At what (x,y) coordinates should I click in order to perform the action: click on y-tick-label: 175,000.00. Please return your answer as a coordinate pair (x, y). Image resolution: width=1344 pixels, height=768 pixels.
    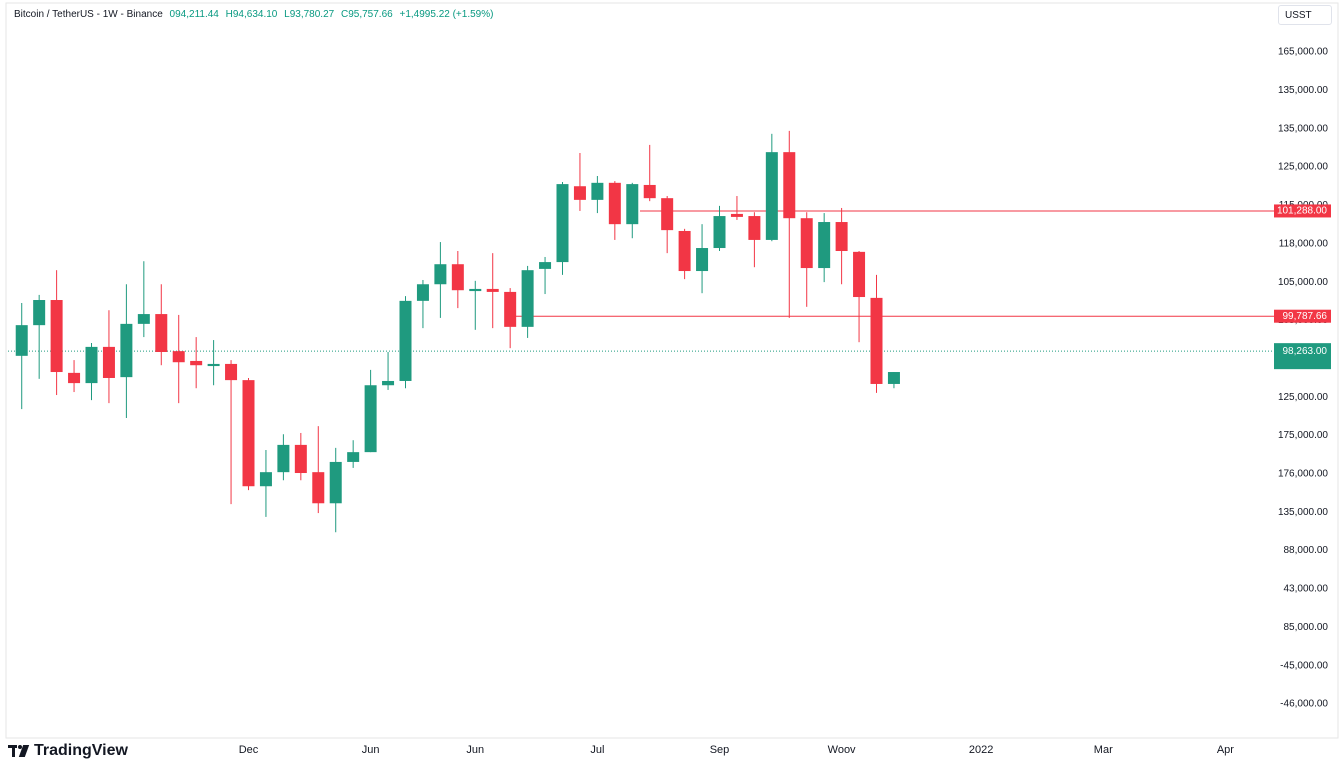
    Looking at the image, I should click on (1303, 435).